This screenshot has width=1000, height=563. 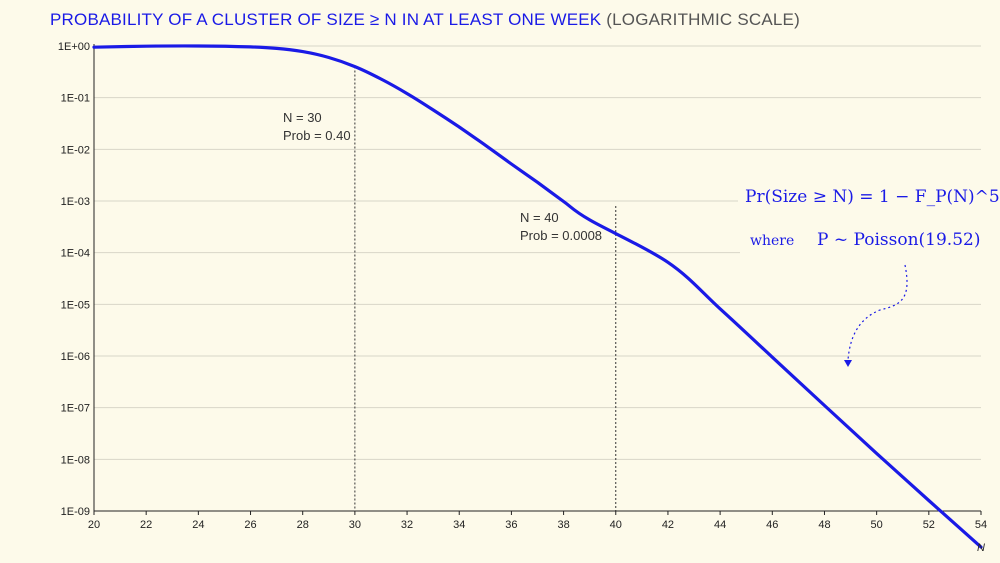 I want to click on arrowhead-icon, so click(x=848, y=363).